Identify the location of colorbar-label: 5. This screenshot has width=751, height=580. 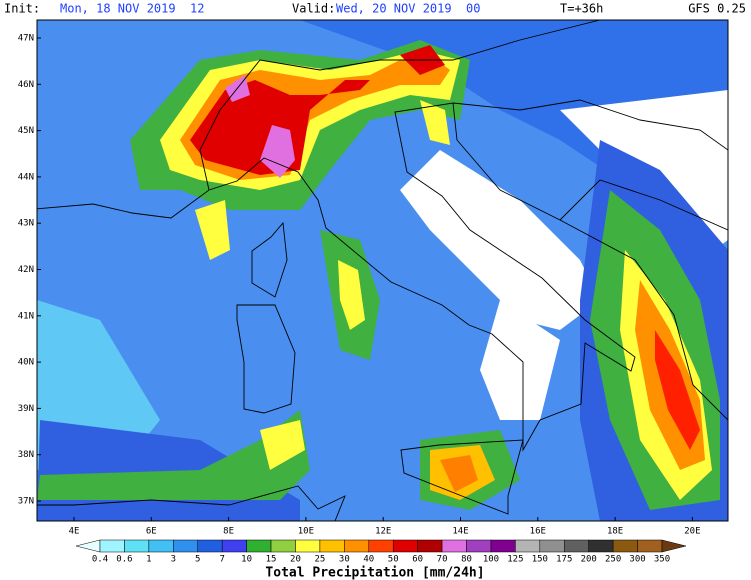
(197, 560).